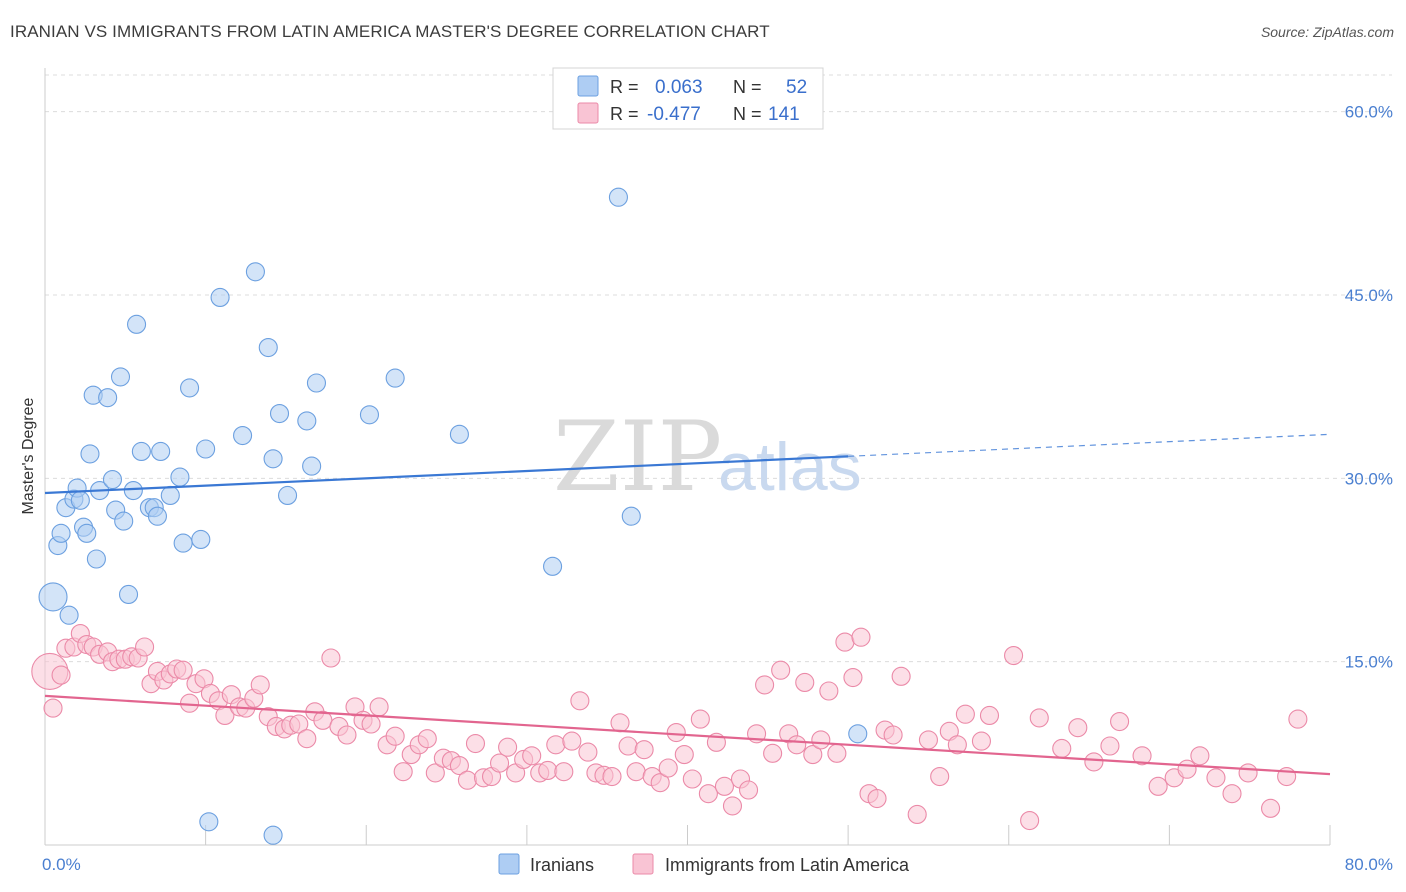 The width and height of the screenshot is (1406, 892). Describe the element at coordinates (747, 87) in the screenshot. I see `legend-n-label-1: N =` at that location.